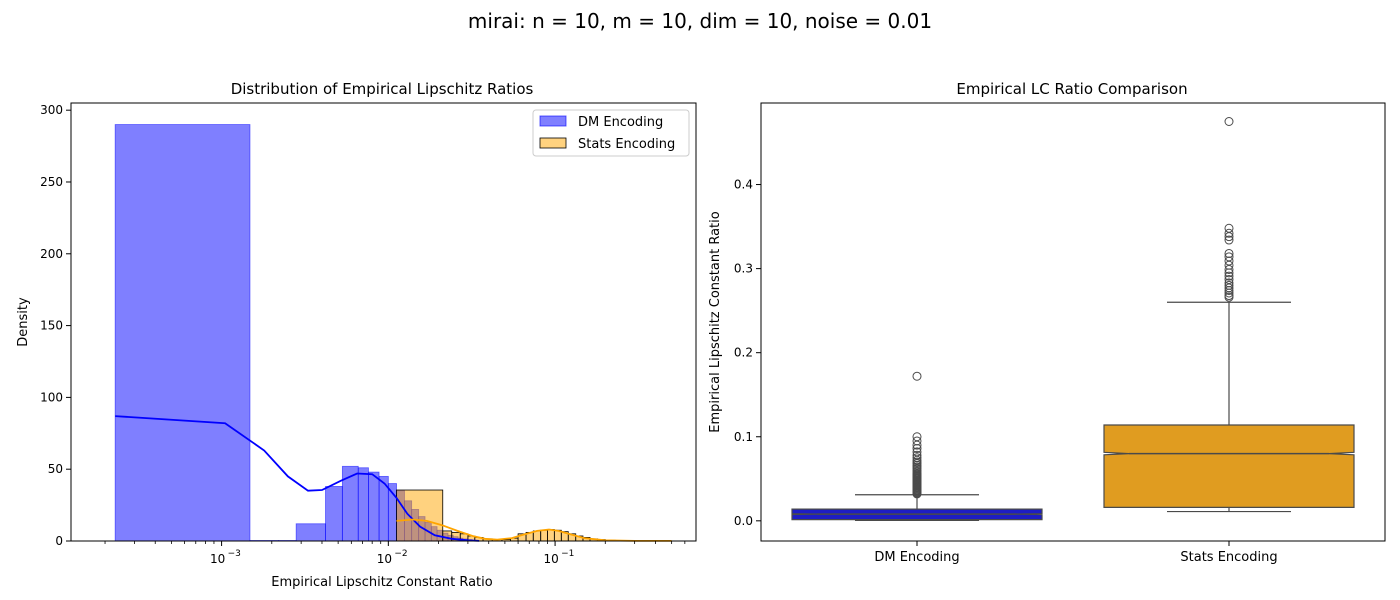 Image resolution: width=1400 pixels, height=600 pixels. What do you see at coordinates (743, 437) in the screenshot?
I see `y-tick-label: 0.1` at bounding box center [743, 437].